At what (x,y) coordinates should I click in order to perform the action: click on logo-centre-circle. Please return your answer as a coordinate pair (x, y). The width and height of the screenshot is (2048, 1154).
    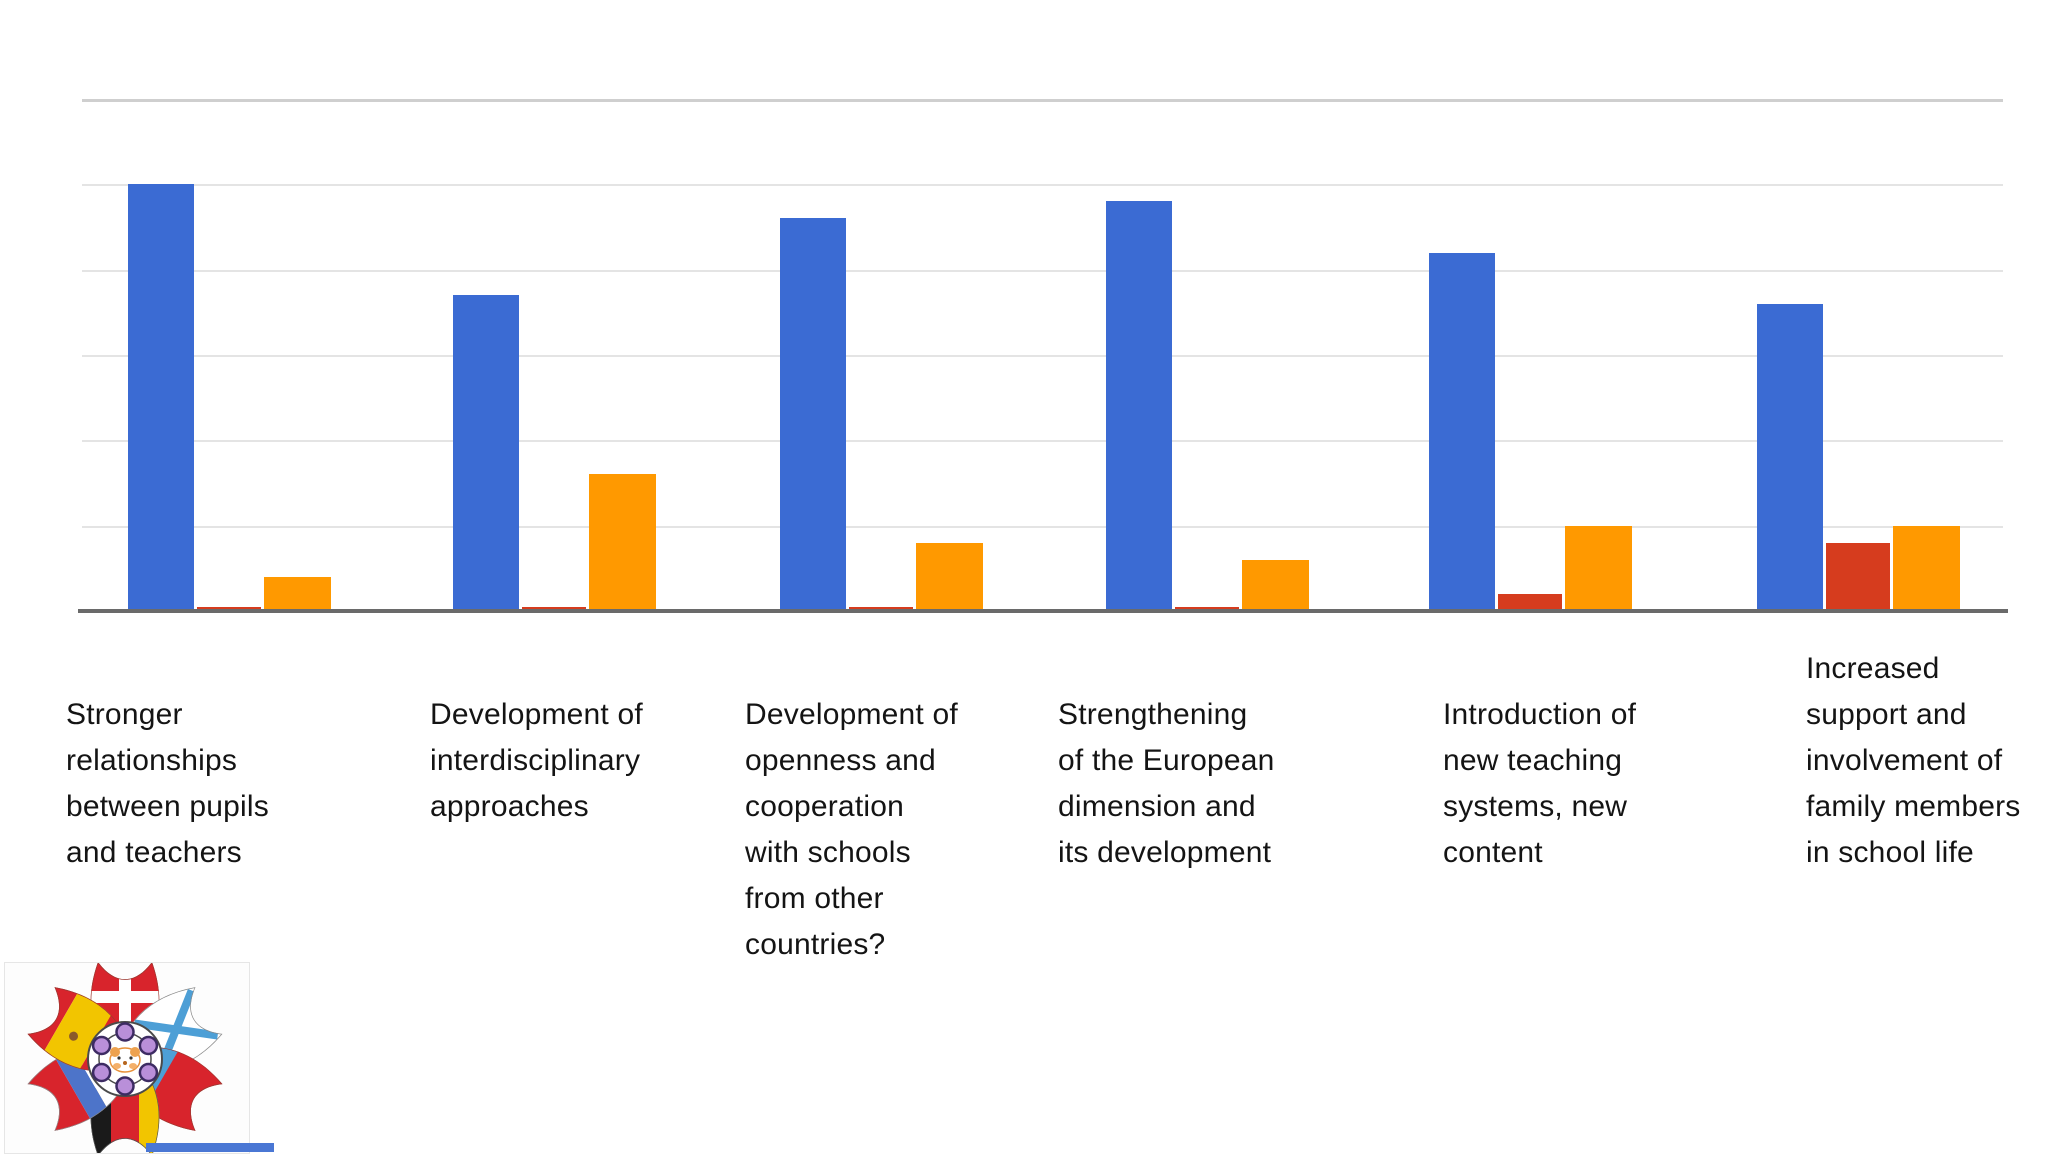
    Looking at the image, I should click on (125, 1059).